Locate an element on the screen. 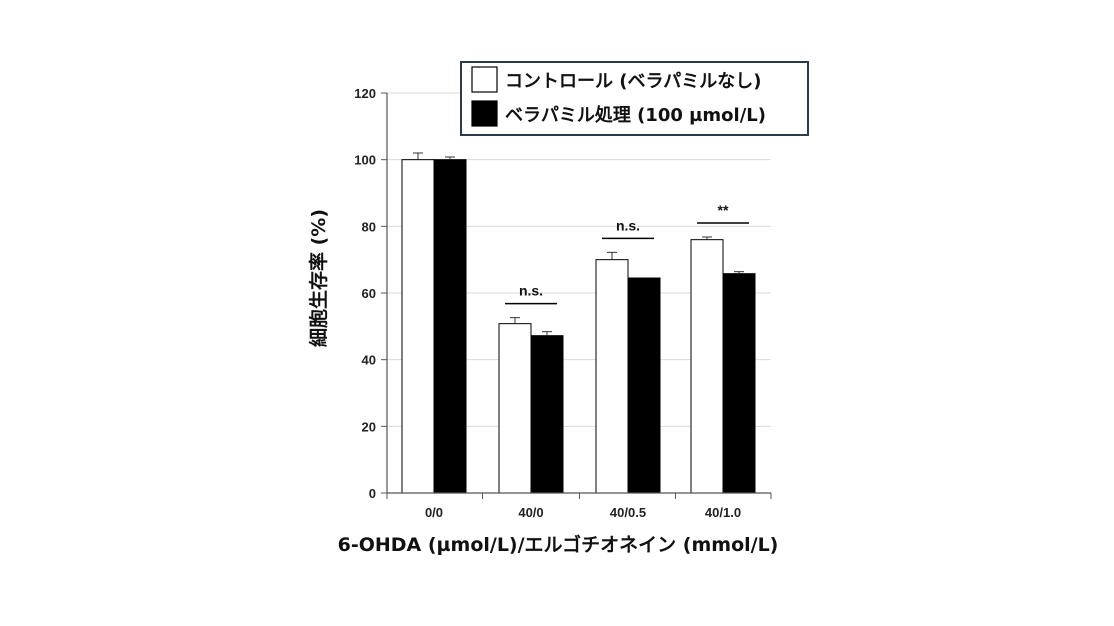 The image size is (1114, 626). legend: コントロール (ベラパミルなし) ベラパミル処理 (100 µmol/L) is located at coordinates (634, 98).